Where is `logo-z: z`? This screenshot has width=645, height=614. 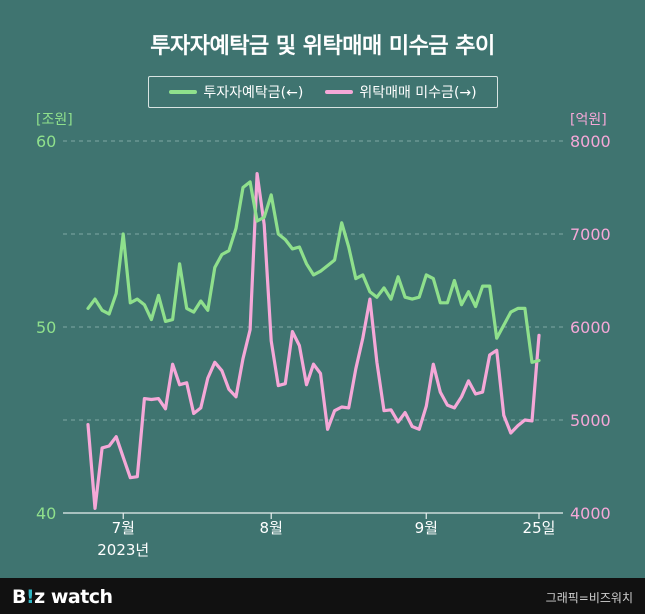
logo-z: z is located at coordinates (39, 597).